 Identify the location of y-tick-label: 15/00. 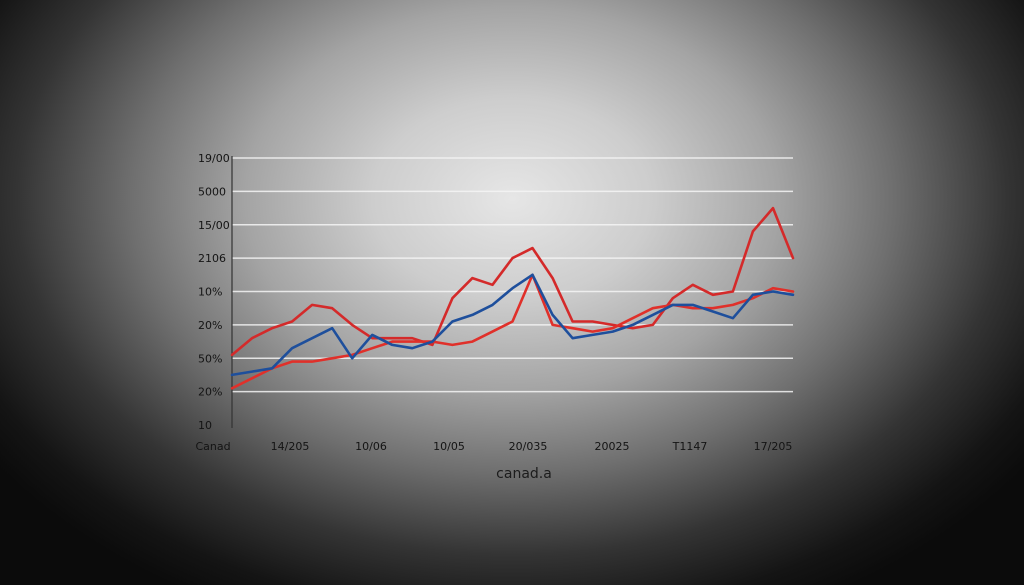
(214, 225).